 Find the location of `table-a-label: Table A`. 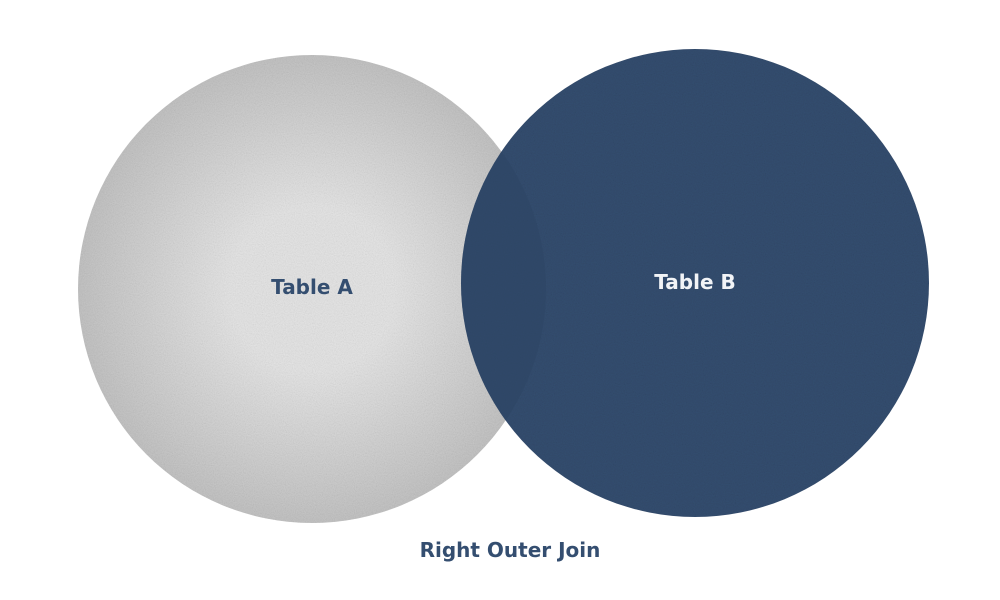

table-a-label: Table A is located at coordinates (312, 287).